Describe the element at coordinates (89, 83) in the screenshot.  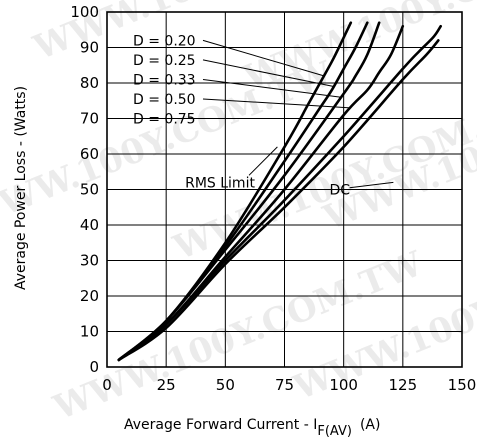
I see `y-tick-label: 80` at that location.